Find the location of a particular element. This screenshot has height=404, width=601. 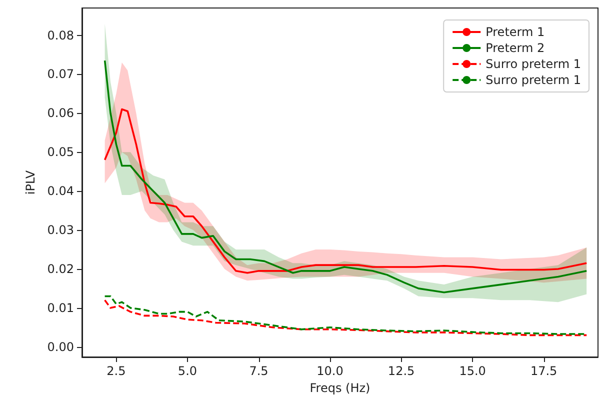

x-tick-label: 15.0 is located at coordinates (472, 371).